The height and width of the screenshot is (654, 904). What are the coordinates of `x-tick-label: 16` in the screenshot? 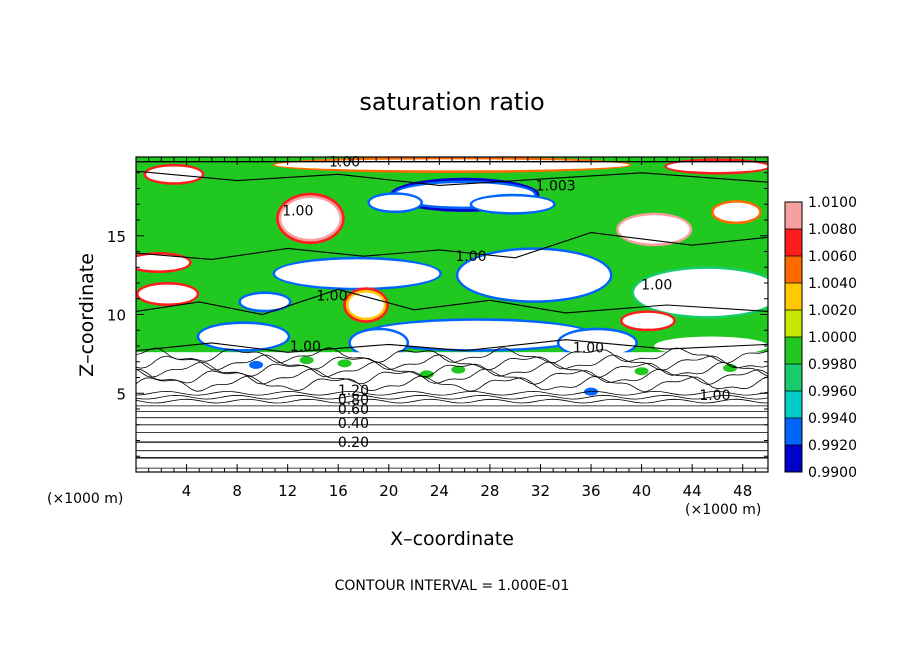 It's located at (338, 491).